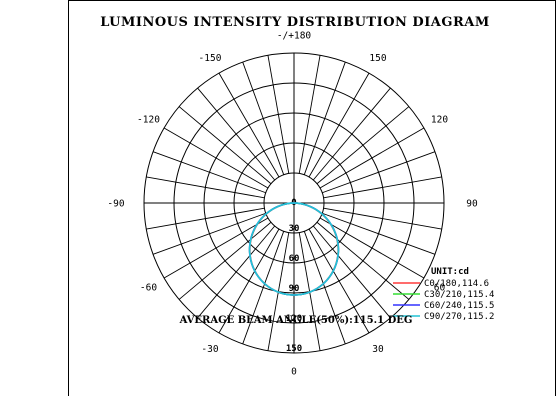 Image resolution: width=558 pixels, height=396 pixels. What do you see at coordinates (459, 295) in the screenshot?
I see `legend-entry: C30/210,115.4` at bounding box center [459, 295].